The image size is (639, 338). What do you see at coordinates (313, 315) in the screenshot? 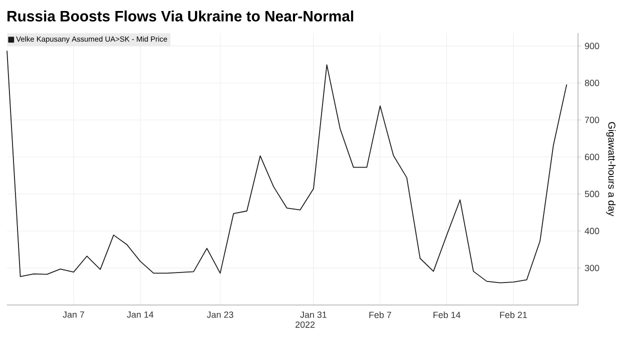
I see `x-tick-label: Jan 31` at bounding box center [313, 315].